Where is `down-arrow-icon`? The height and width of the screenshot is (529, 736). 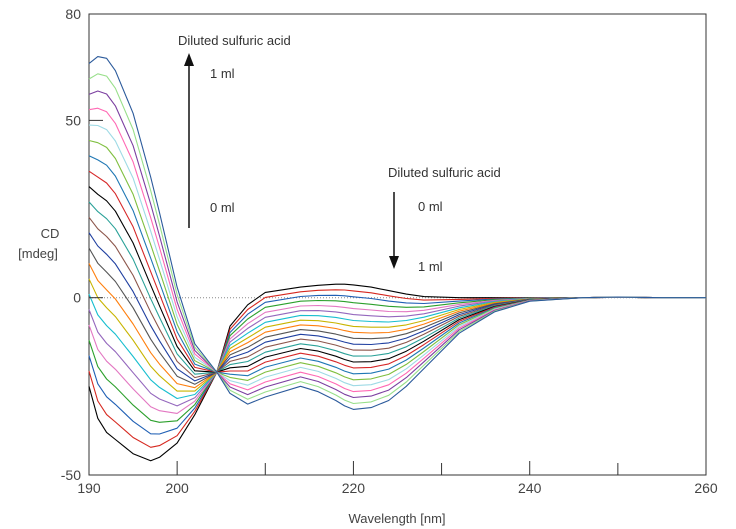
down-arrow-icon is located at coordinates (394, 230).